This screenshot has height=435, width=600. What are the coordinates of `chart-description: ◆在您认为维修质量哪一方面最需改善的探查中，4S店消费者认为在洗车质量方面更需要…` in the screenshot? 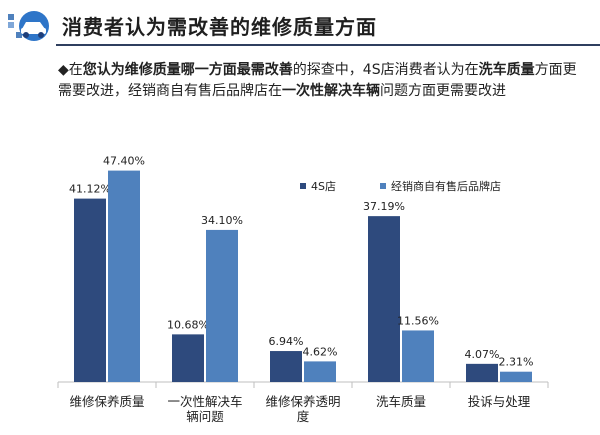 It's located at (318, 81).